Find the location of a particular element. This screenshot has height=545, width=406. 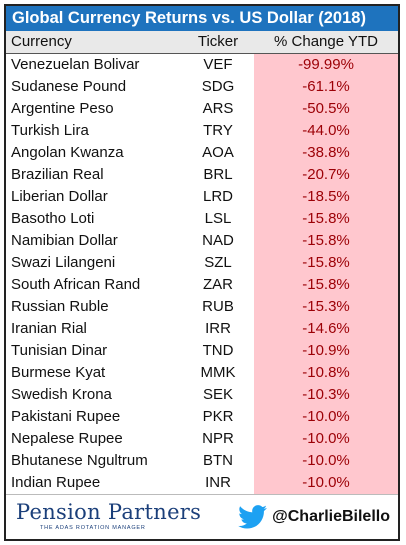

cell-ticker: INR is located at coordinates (218, 482).